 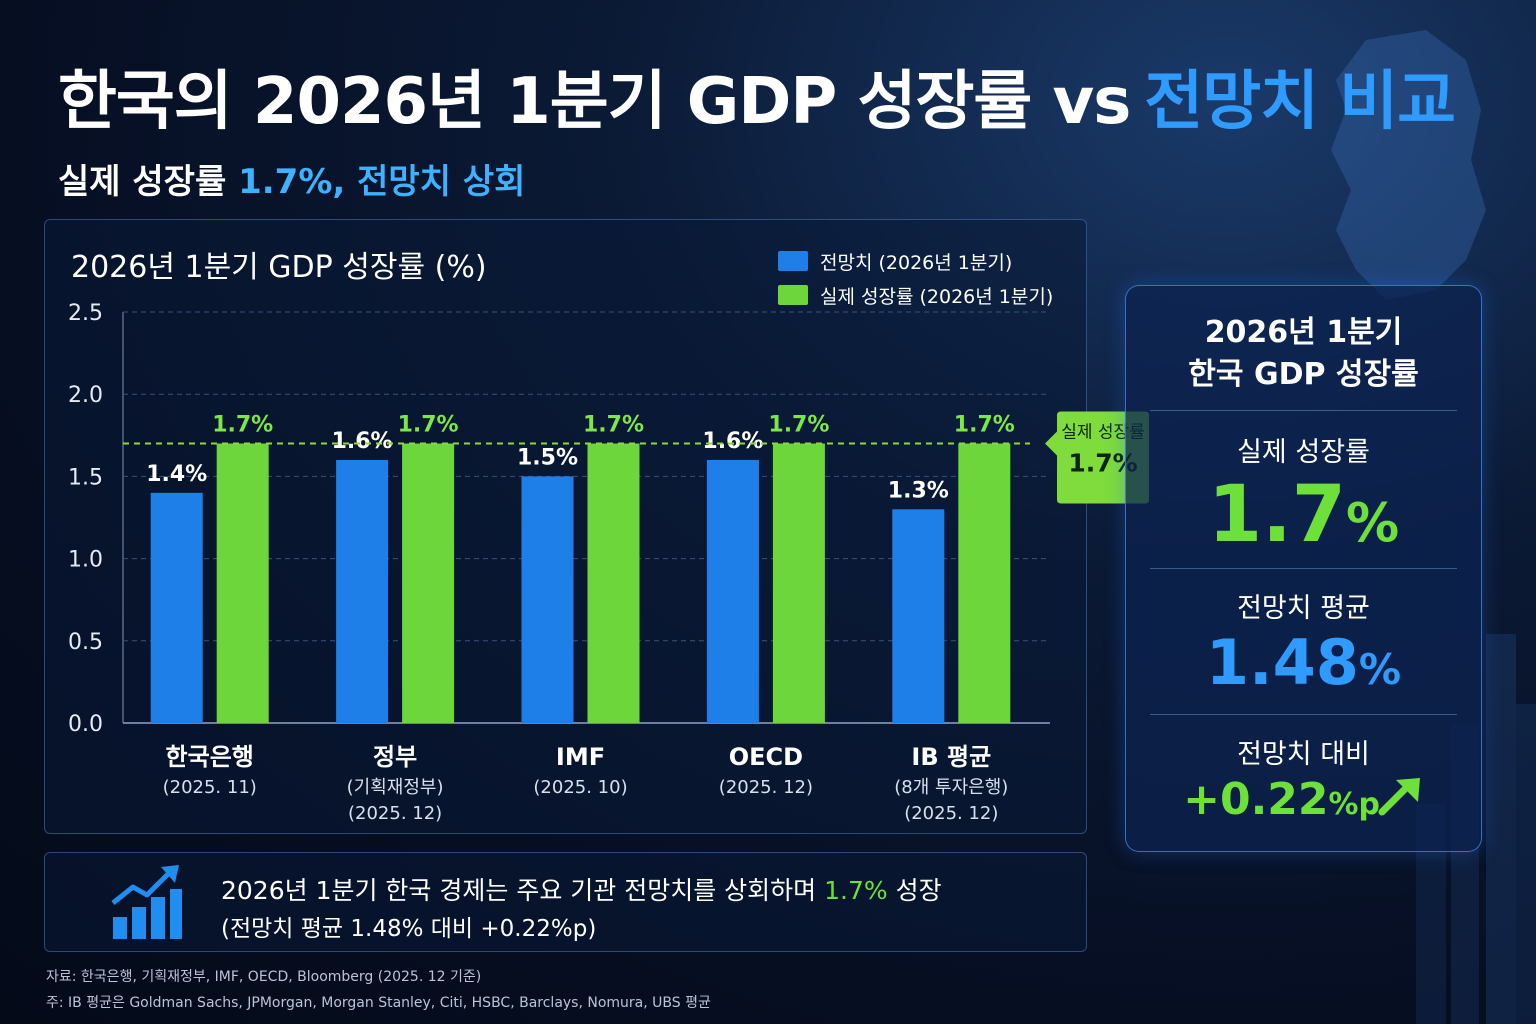 I want to click on legend-label-forecast: 전망치 (2026년 1분기), so click(x=916, y=262).